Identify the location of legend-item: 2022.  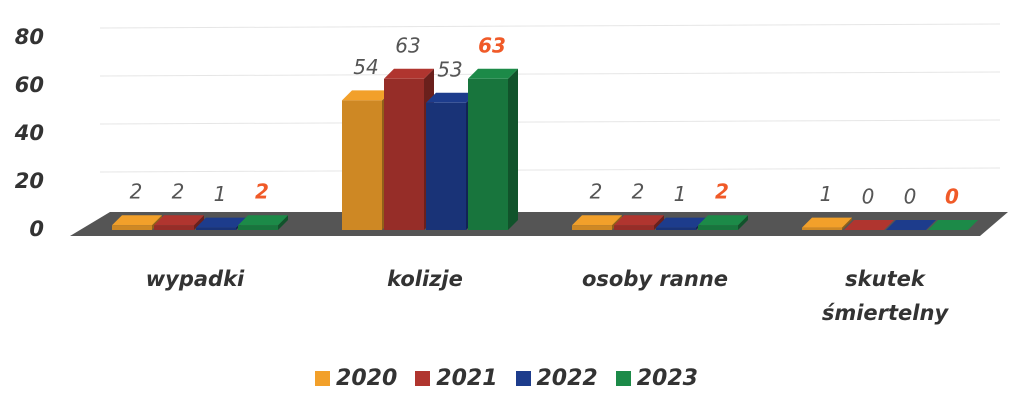
(556, 378).